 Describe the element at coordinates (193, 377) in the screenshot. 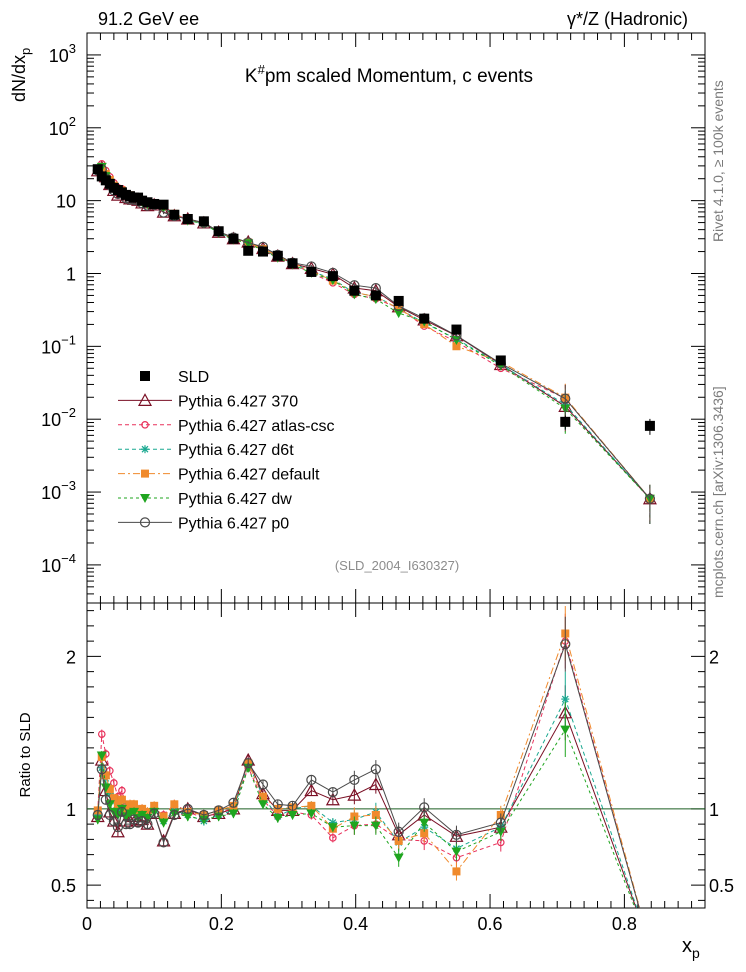

I see `legend-label-sld: SLD` at that location.